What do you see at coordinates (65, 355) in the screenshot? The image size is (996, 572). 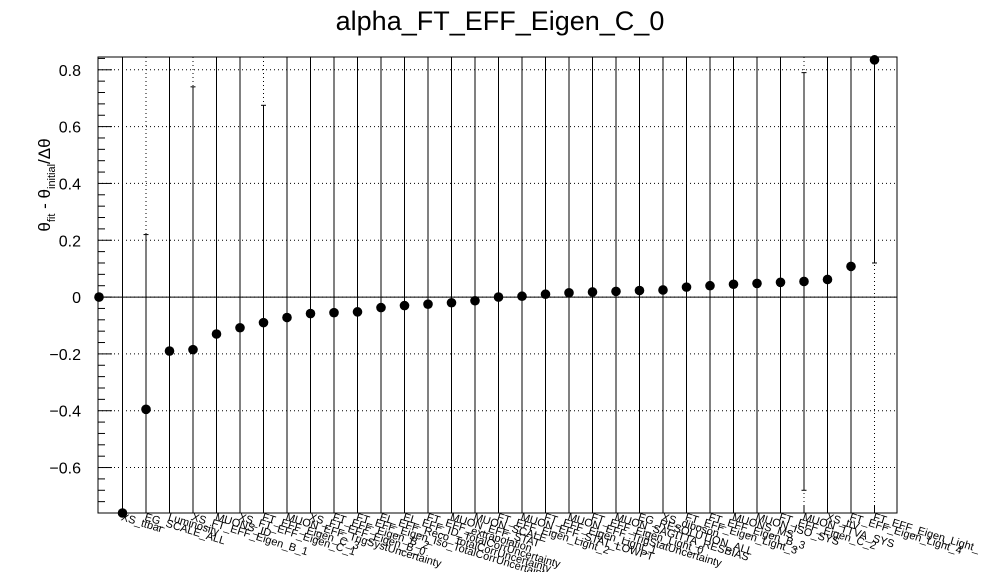 I see `y-tick-label: −0.2` at bounding box center [65, 355].